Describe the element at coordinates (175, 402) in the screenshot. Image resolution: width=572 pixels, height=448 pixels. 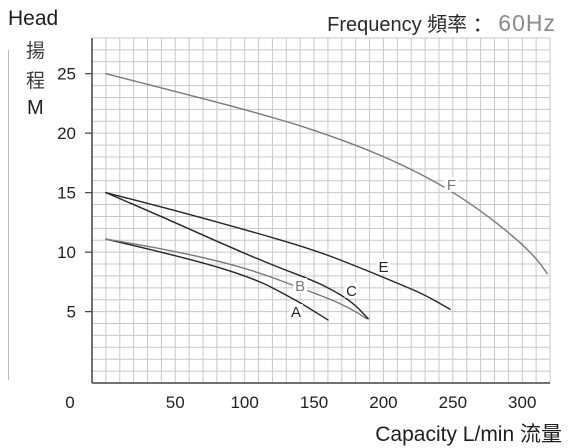
I see `x-tick-label: 50` at that location.